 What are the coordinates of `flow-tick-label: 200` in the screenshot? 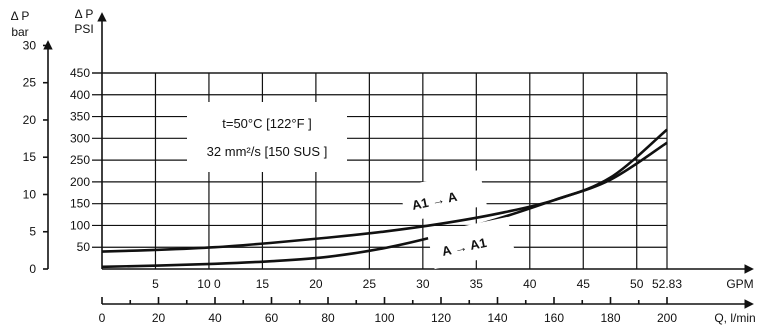 It's located at (667, 318).